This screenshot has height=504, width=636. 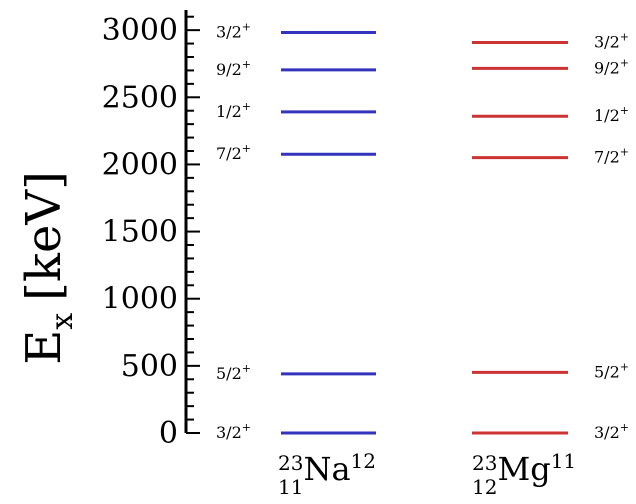 What do you see at coordinates (44, 236) in the screenshot?
I see `y-axis-label-unit: [keV]` at bounding box center [44, 236].